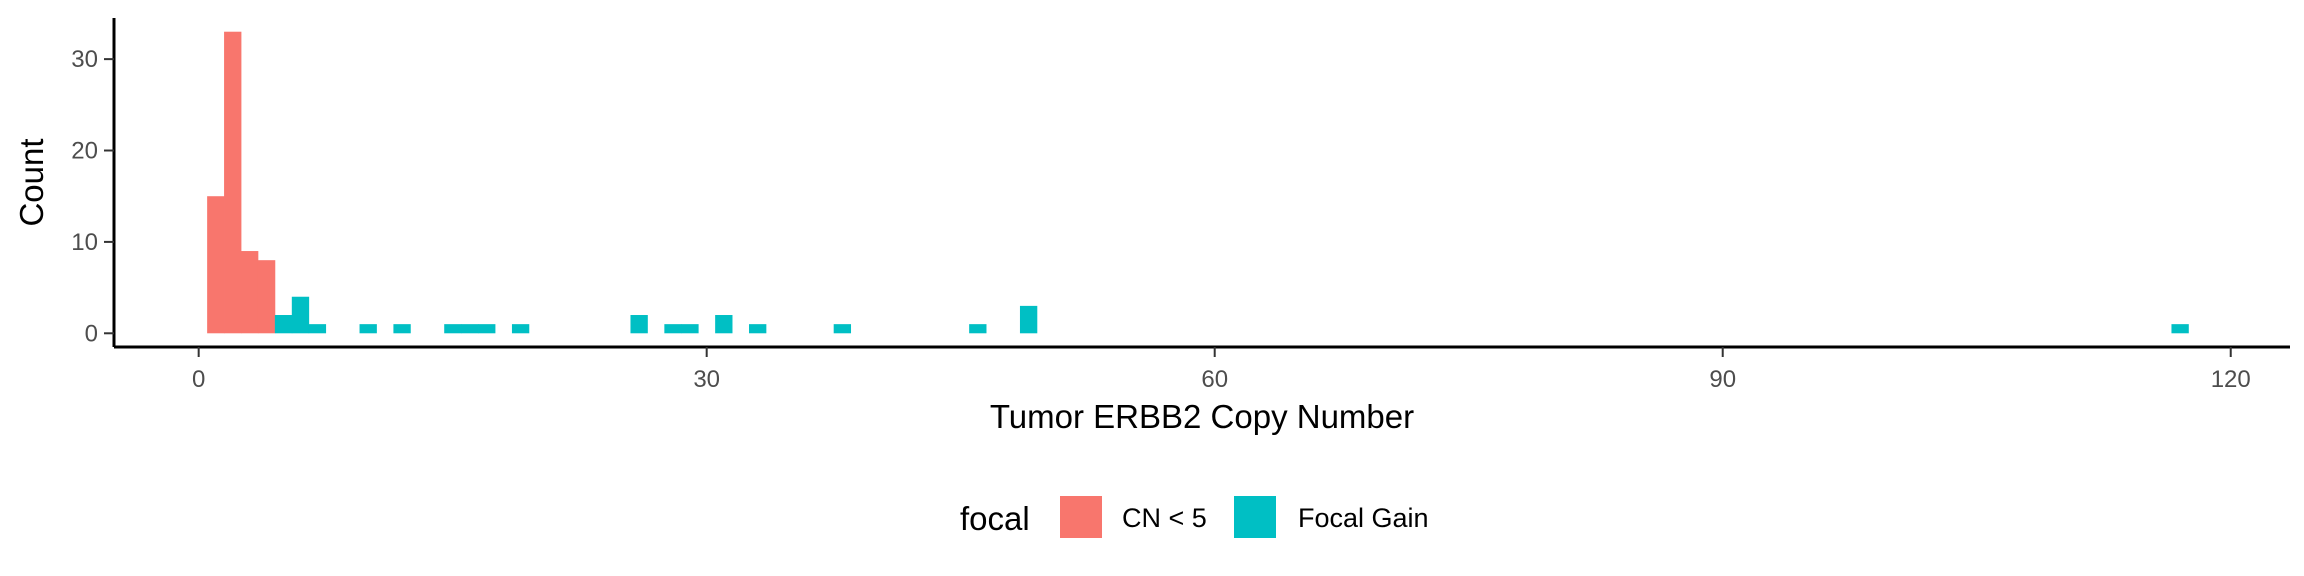 The height and width of the screenshot is (576, 2304). Describe the element at coordinates (91, 333) in the screenshot. I see `y-tick-label: 0` at that location.